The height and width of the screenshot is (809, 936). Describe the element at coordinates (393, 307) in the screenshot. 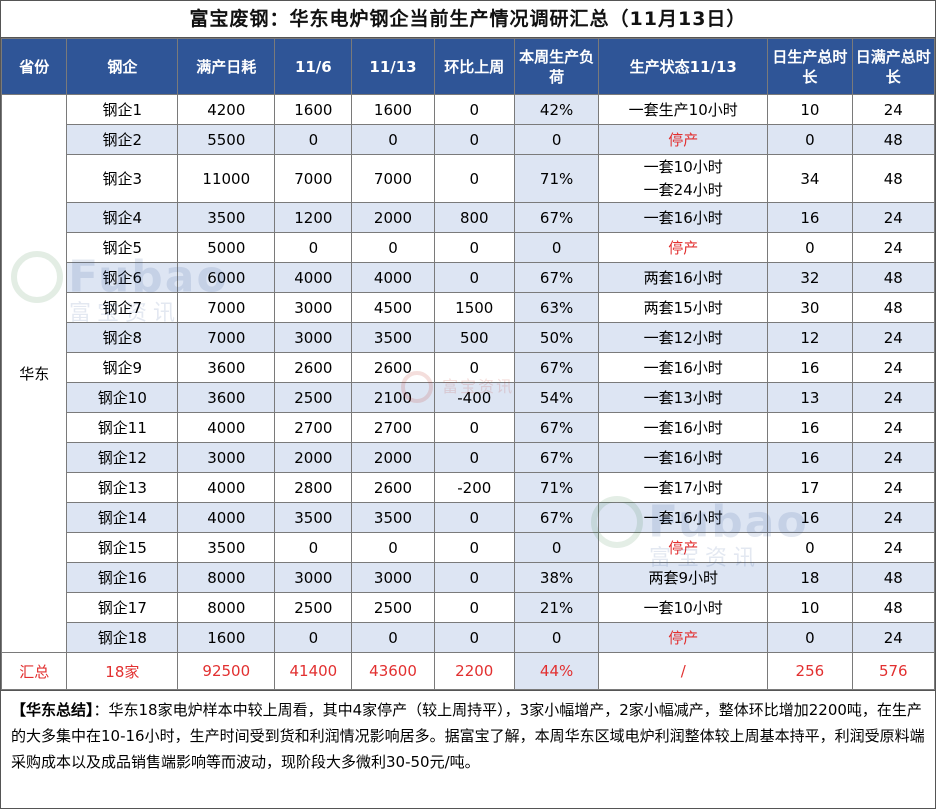

I see `cur-week-cell: 4500` at that location.